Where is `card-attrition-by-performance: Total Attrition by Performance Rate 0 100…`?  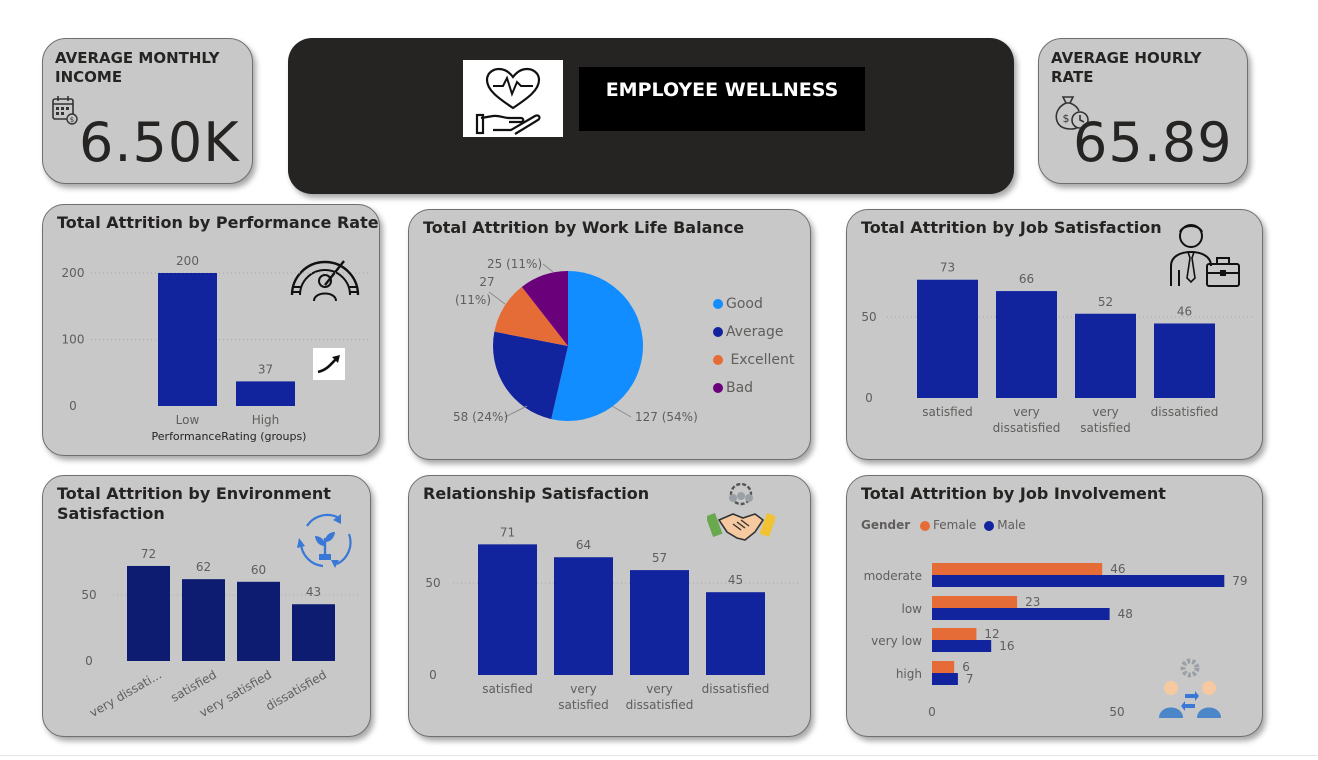 card-attrition-by-performance: Total Attrition by Performance Rate 0 100… is located at coordinates (211, 330).